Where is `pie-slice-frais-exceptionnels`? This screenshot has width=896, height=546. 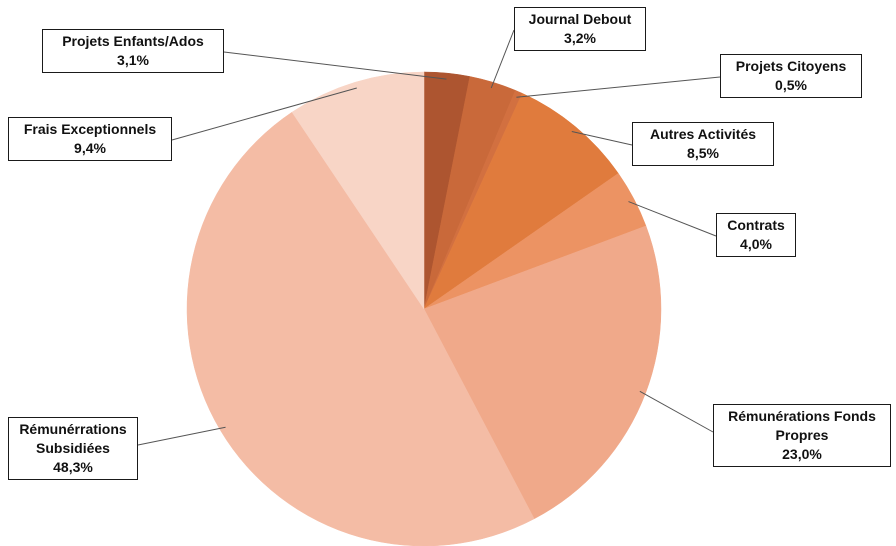 pie-slice-frais-exceptionnels is located at coordinates (358, 190).